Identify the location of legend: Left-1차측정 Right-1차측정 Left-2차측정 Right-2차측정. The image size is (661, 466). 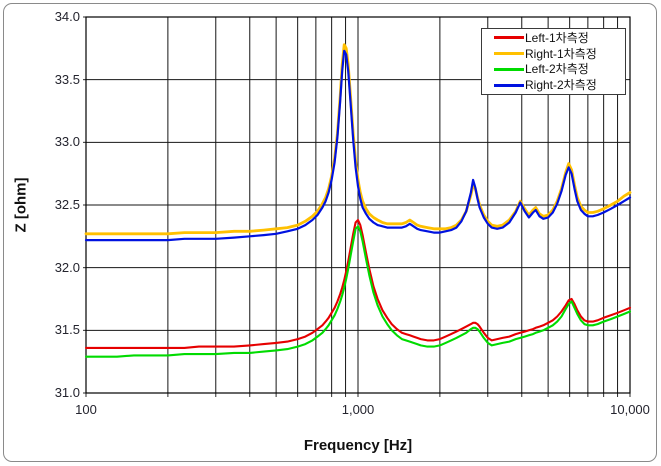
(553, 61).